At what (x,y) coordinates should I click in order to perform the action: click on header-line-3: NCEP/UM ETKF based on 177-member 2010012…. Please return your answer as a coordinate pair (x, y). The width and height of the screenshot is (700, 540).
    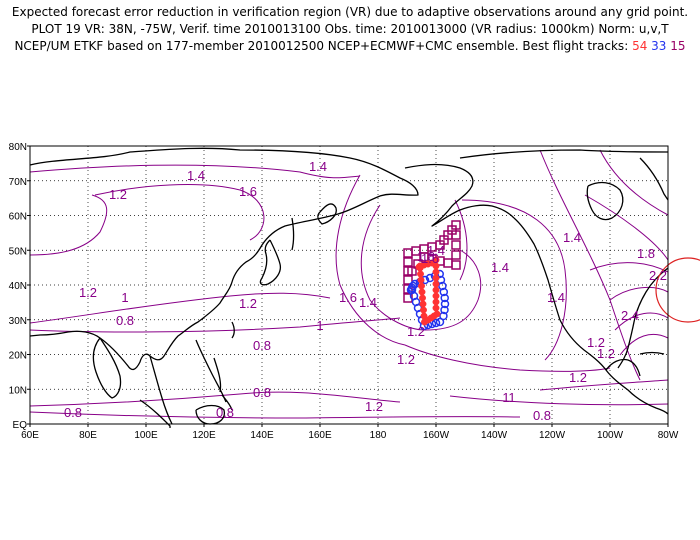
    Looking at the image, I should click on (350, 46).